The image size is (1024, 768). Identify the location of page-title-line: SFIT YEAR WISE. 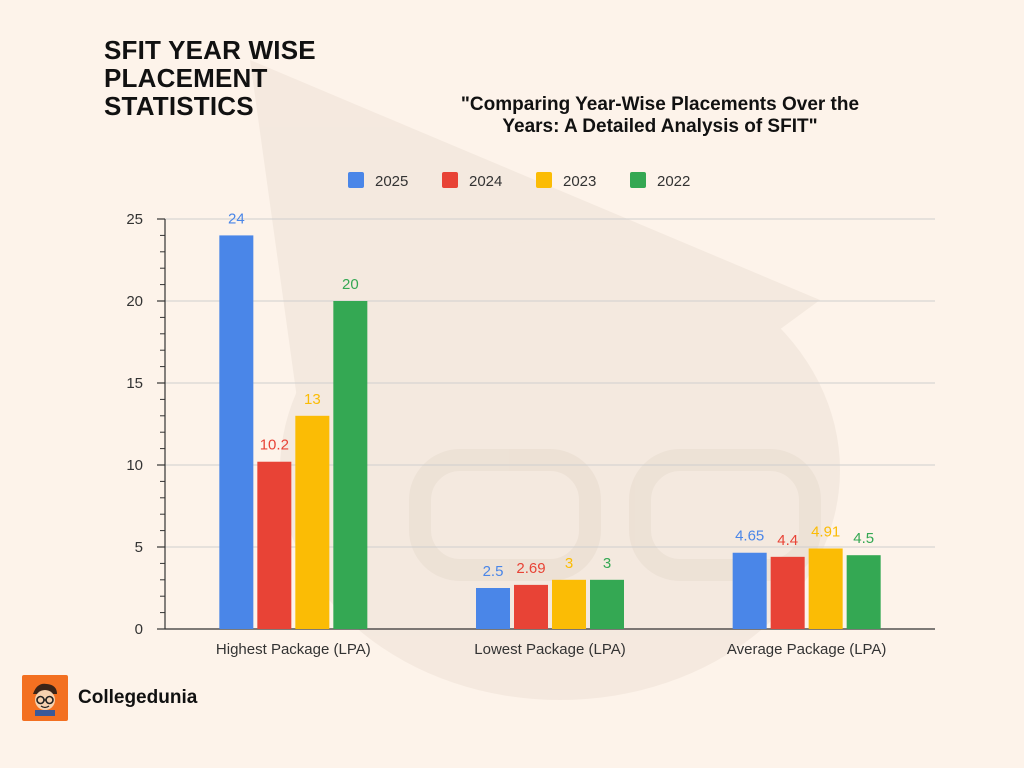
(210, 50).